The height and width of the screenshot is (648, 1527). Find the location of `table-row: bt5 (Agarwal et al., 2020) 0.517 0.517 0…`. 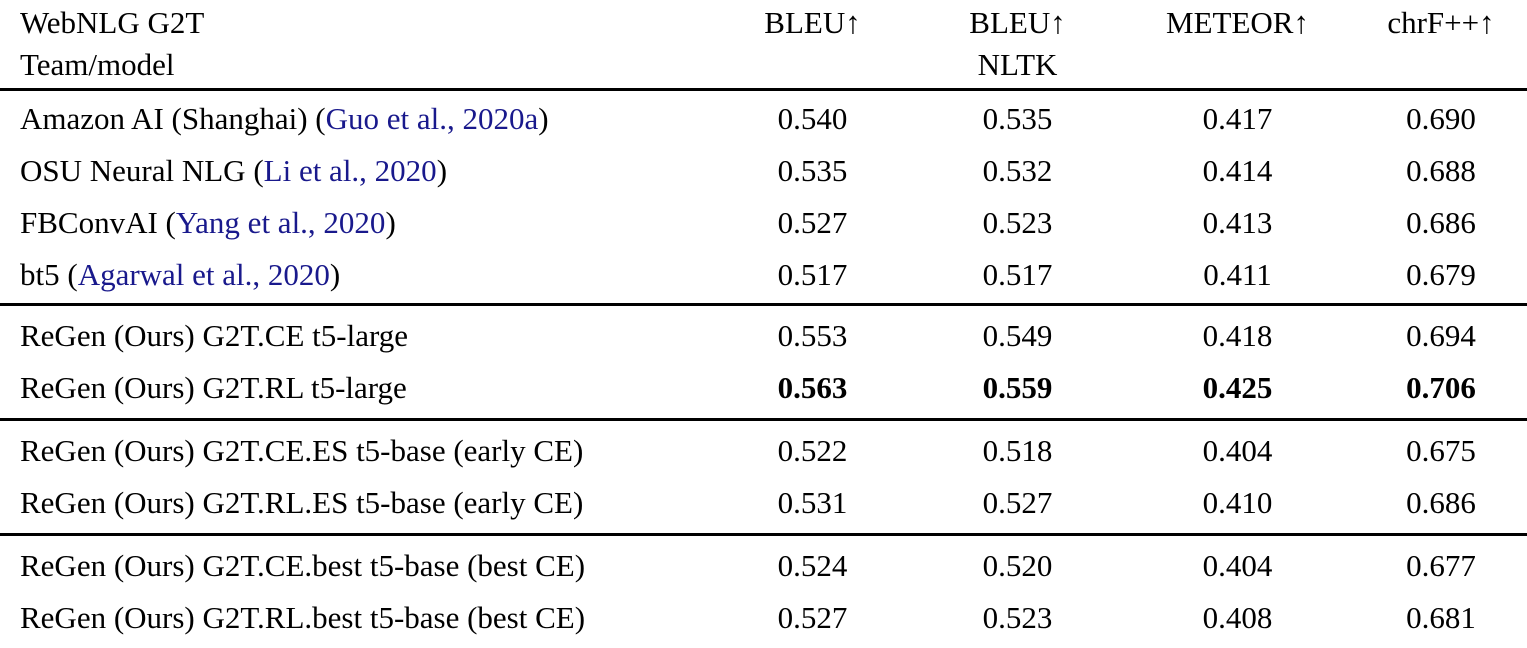

table-row: bt5 (Agarwal et al., 2020) 0.517 0.517 0… is located at coordinates (763, 275).